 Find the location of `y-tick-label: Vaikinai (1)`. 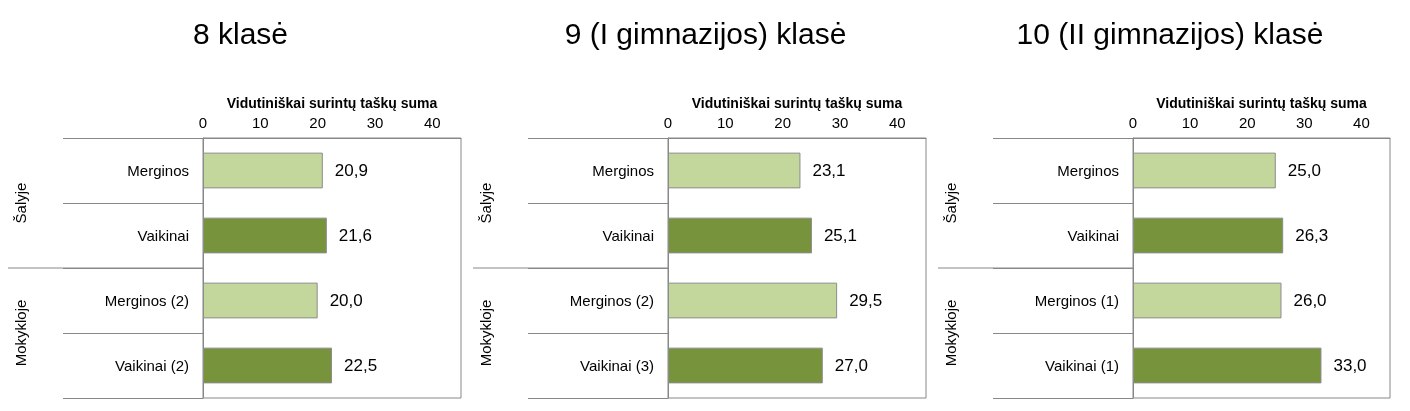

y-tick-label: Vaikinai (1) is located at coordinates (1082, 365).